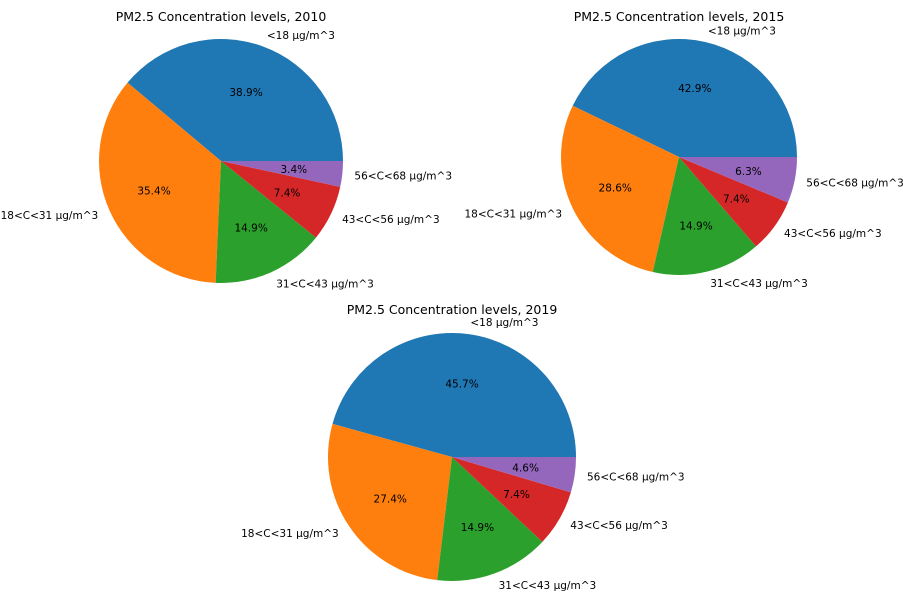 The width and height of the screenshot is (903, 596). What do you see at coordinates (452, 309) in the screenshot?
I see `chart-title: PM2.5 Concentration levels, 2019` at bounding box center [452, 309].